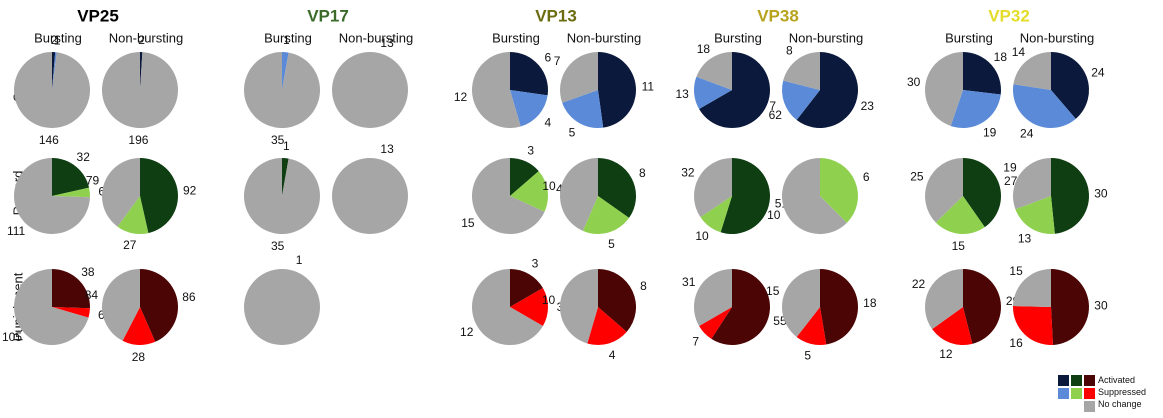 The image size is (1163, 418). Describe the element at coordinates (807, 355) in the screenshot. I see `label-pie-vp38-punishment-non-bursting-suppressed: 5` at that location.